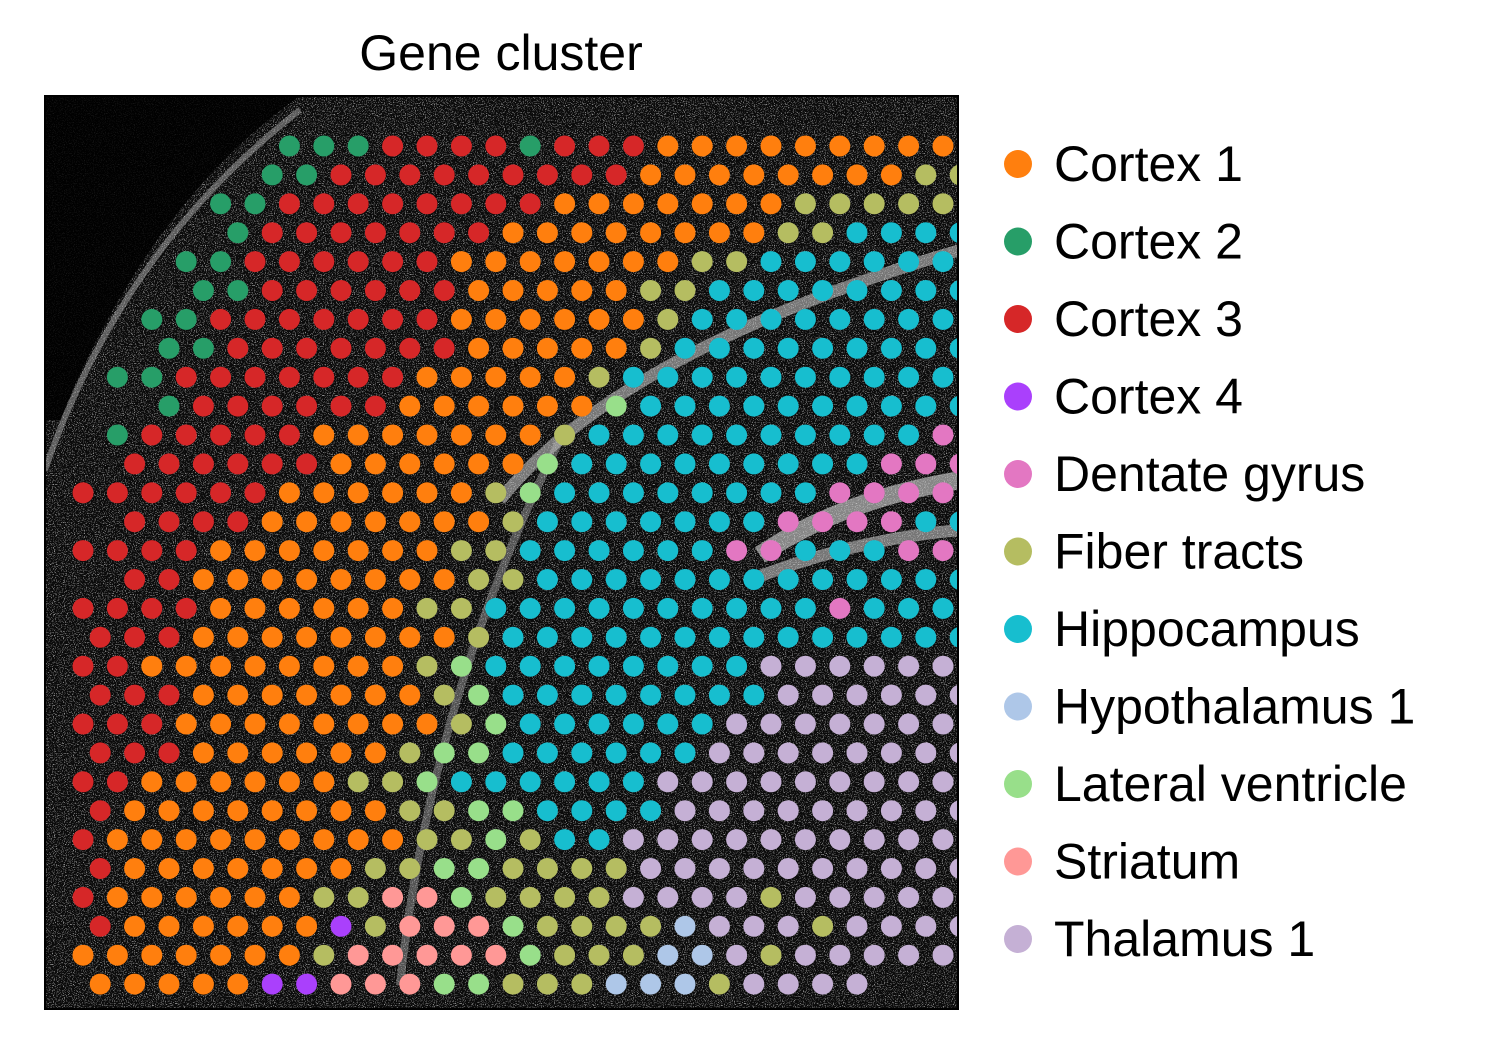 This screenshot has width=1492, height=1053. What do you see at coordinates (1234, 707) in the screenshot?
I see `legend-label: Hypothalamus 1` at bounding box center [1234, 707].